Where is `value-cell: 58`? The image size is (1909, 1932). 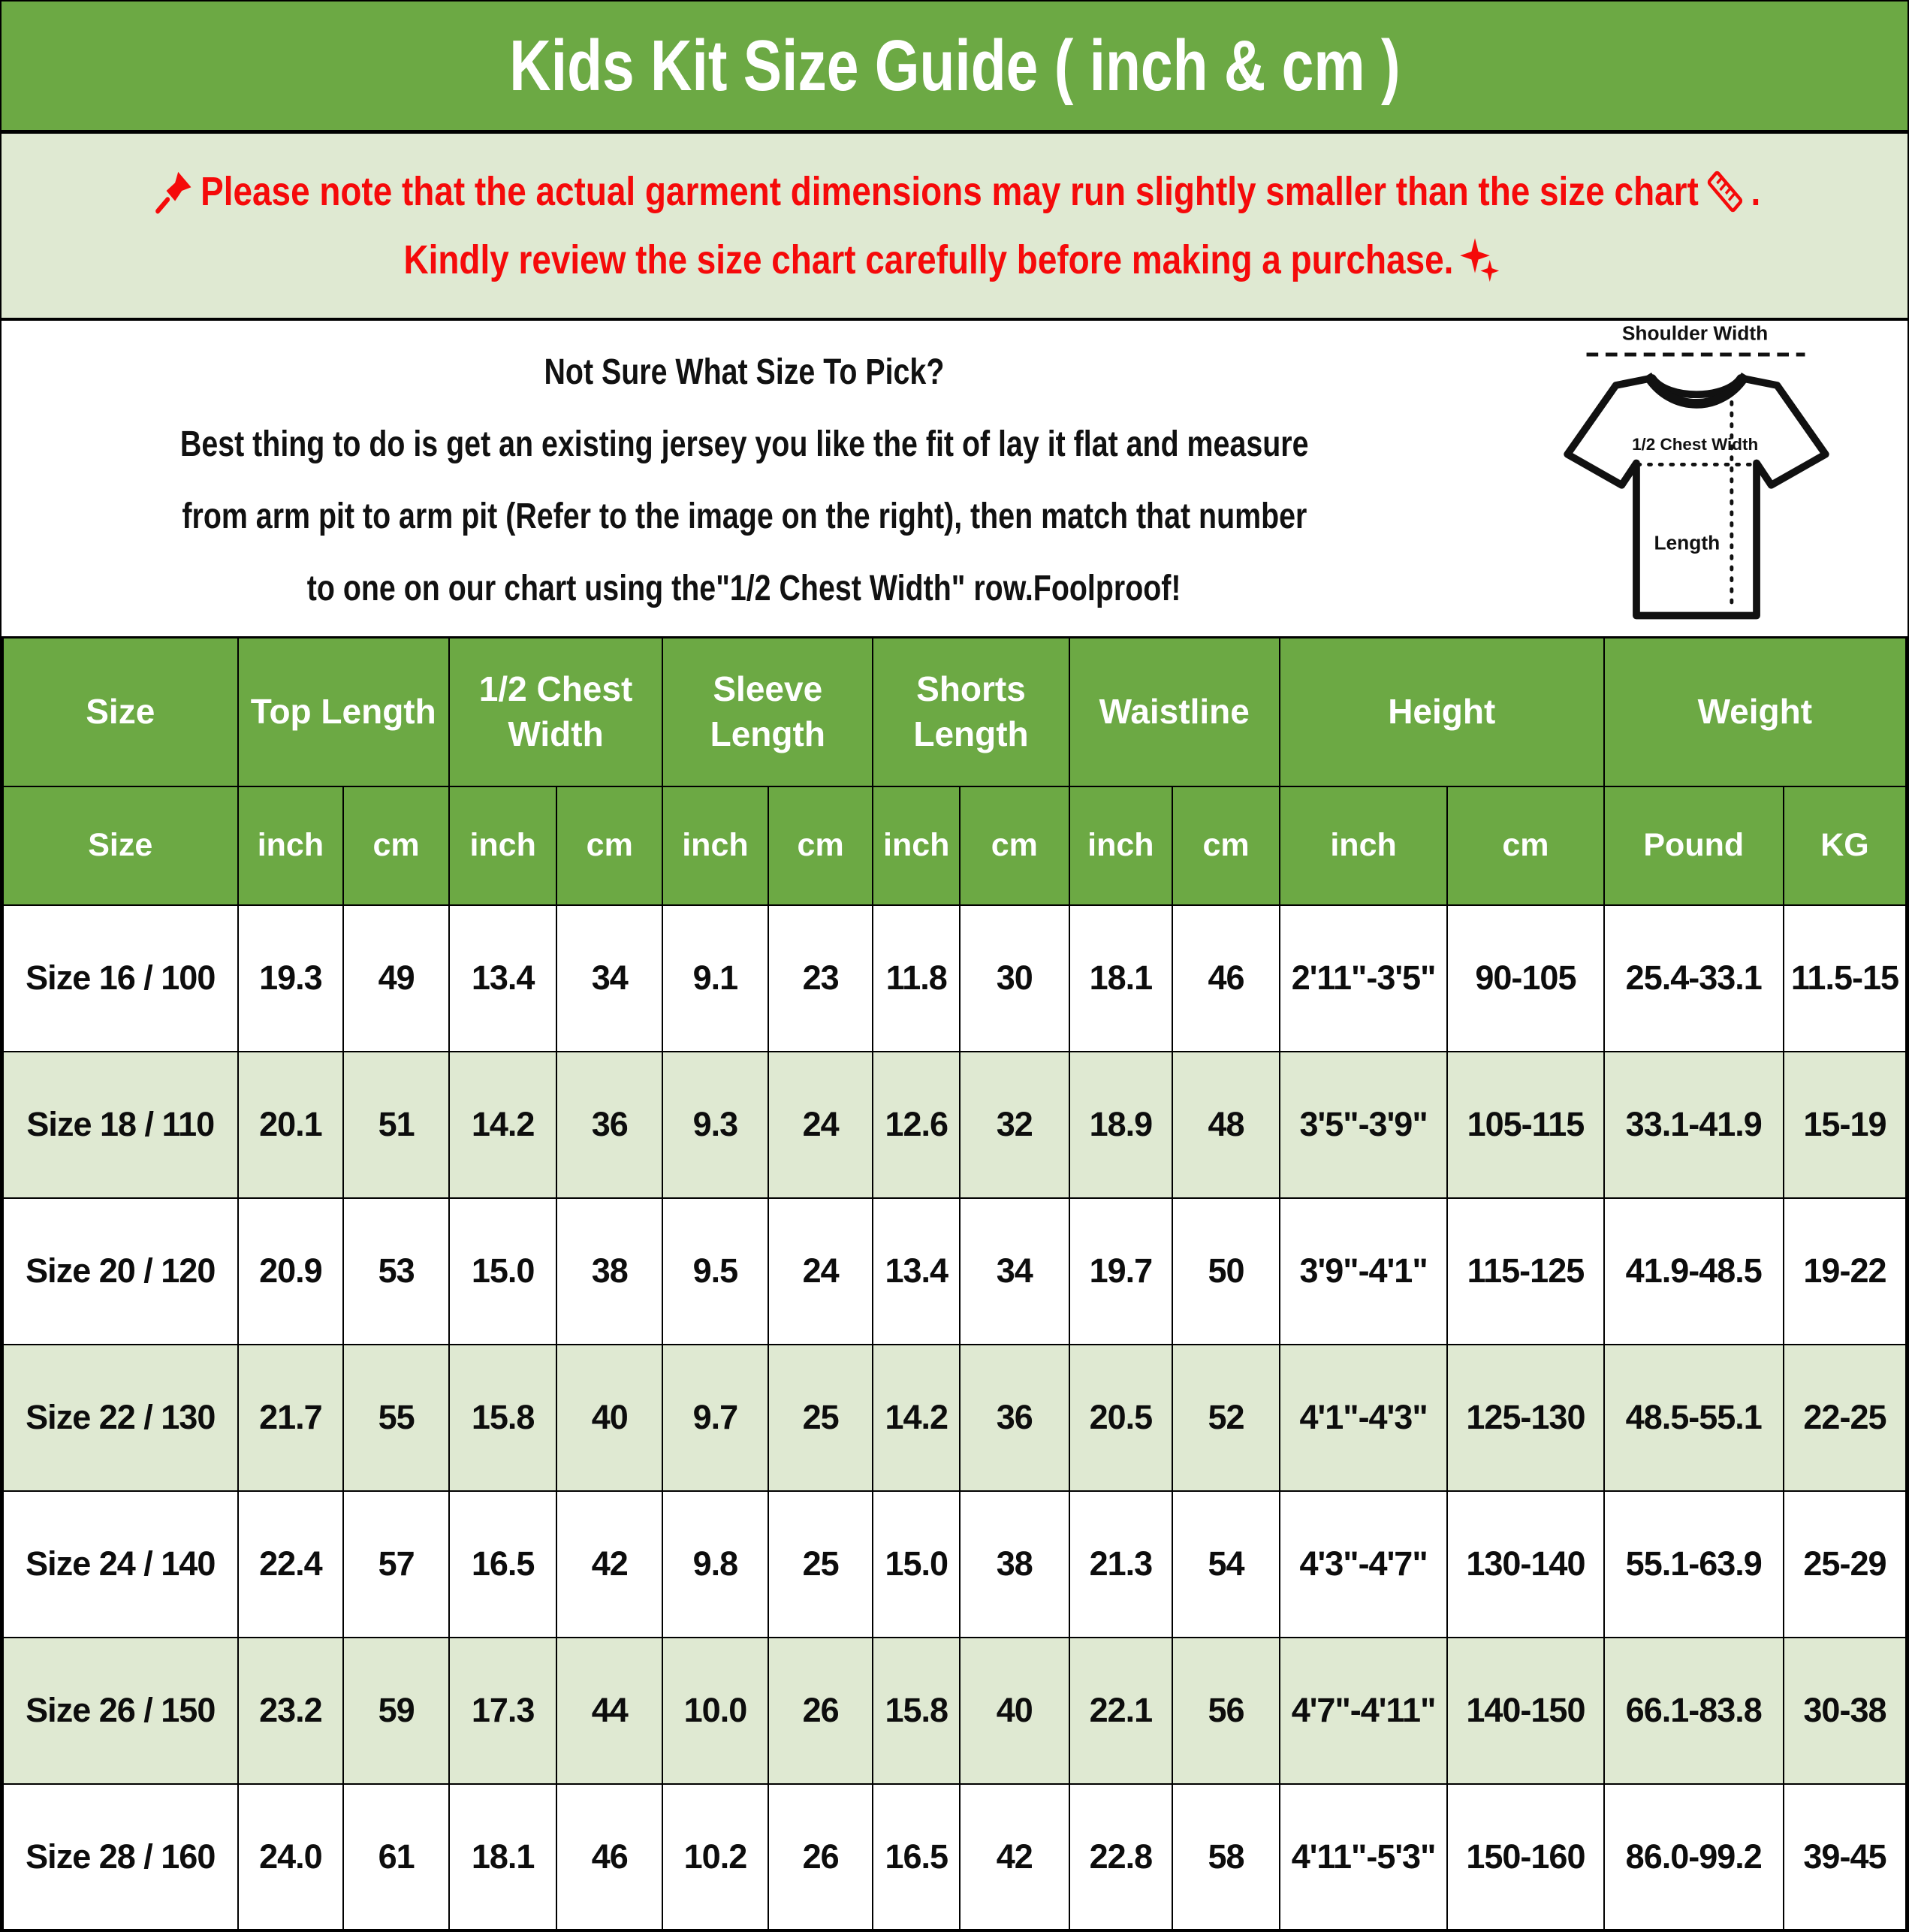
value-cell: 58 is located at coordinates (1226, 1856).